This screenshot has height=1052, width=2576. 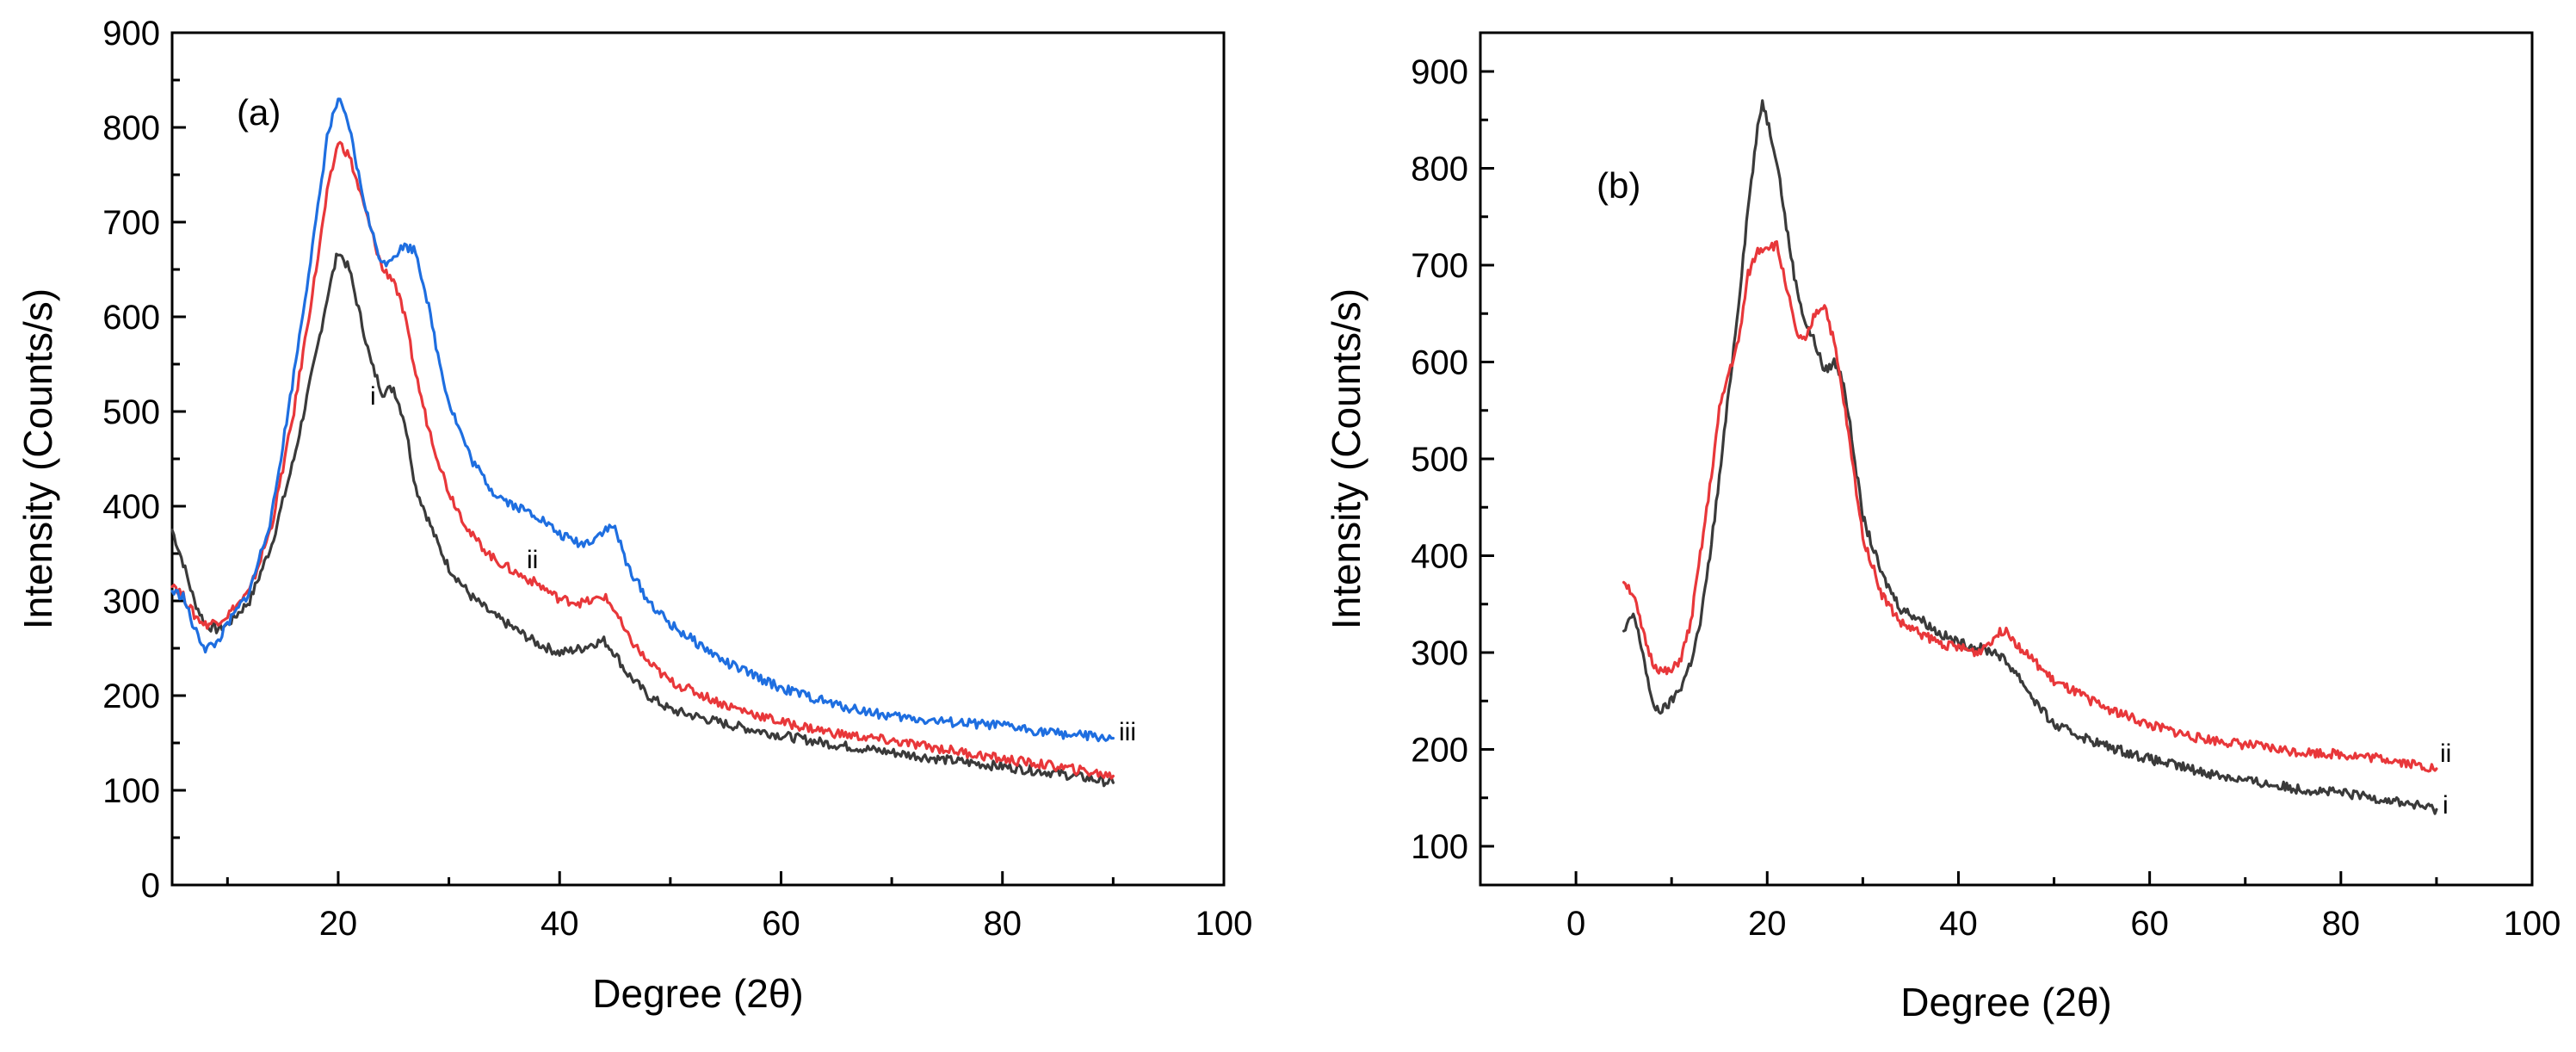 I want to click on y-tick-label: 0, so click(x=150, y=886).